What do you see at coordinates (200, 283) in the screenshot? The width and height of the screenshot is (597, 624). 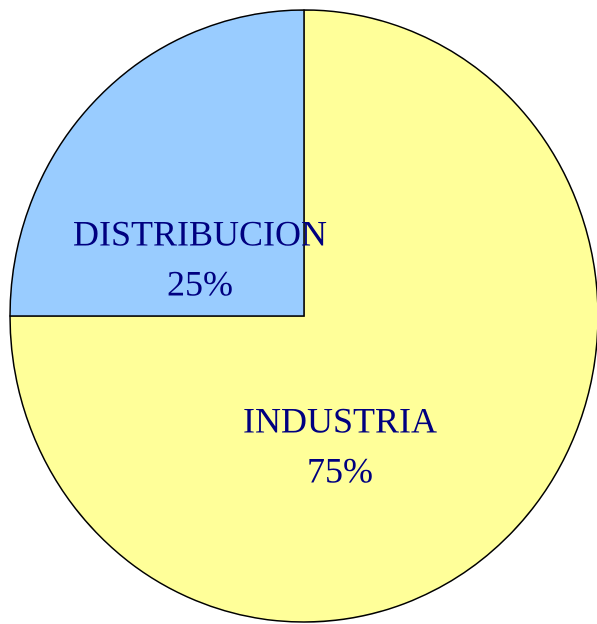 I see `slice-value-label: 25%` at bounding box center [200, 283].